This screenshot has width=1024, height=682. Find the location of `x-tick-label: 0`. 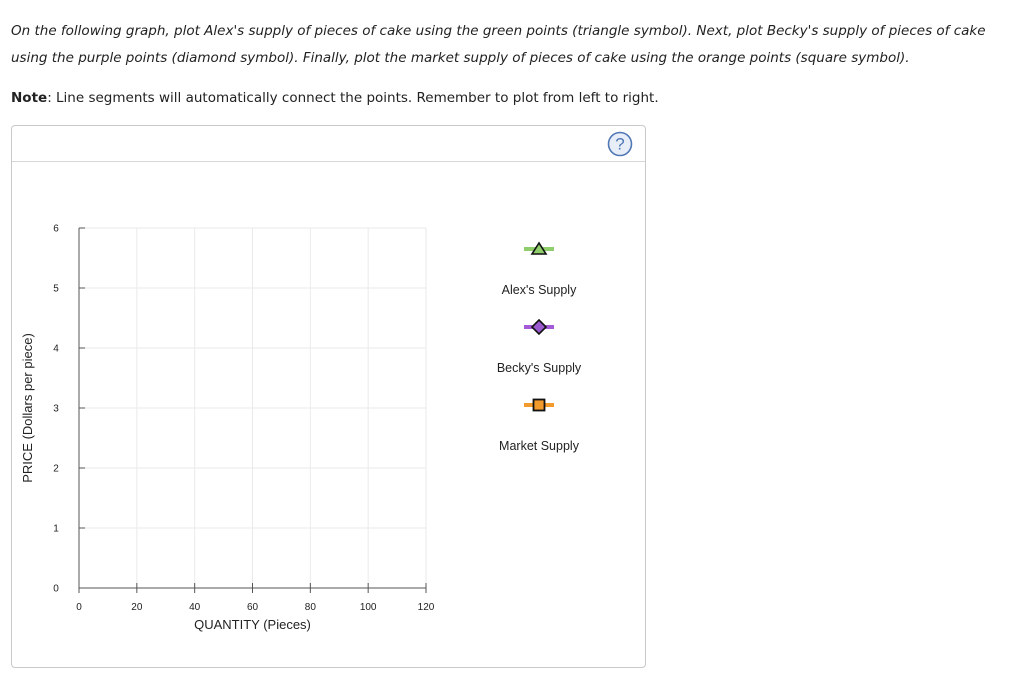

x-tick-label: 0 is located at coordinates (79, 607).